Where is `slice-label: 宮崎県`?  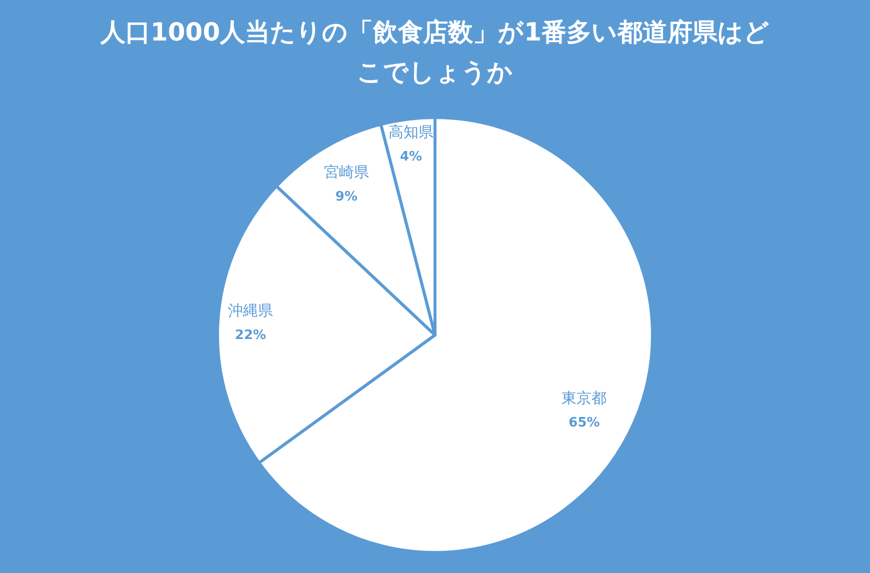
slice-label: 宮崎県 is located at coordinates (346, 172).